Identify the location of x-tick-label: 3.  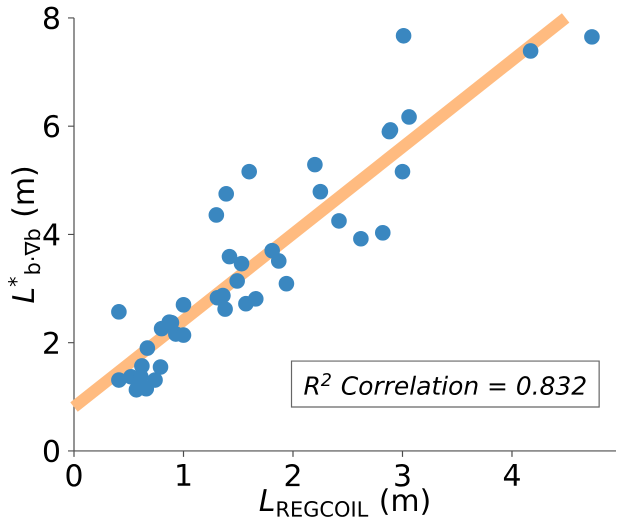
(402, 475).